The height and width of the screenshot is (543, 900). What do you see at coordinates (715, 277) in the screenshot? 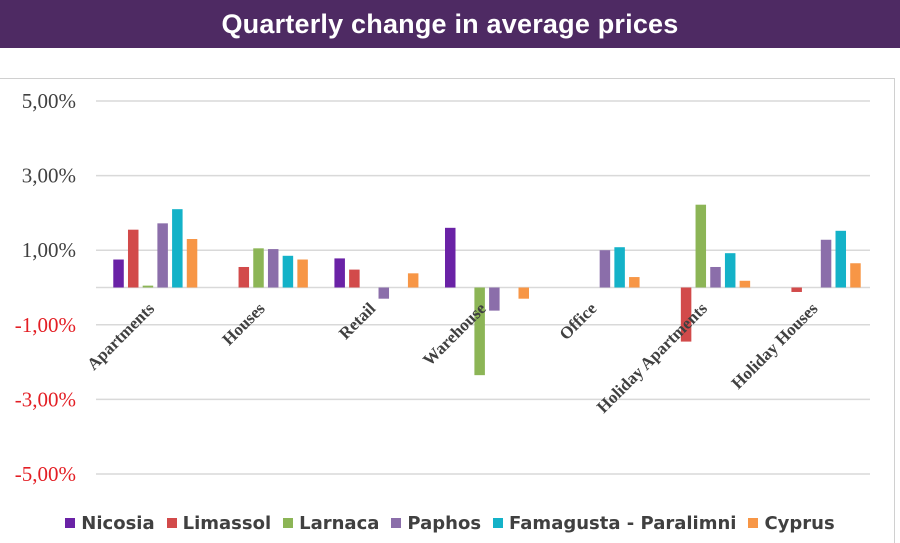
I see `bar-paphos-holiday-apartments` at bounding box center [715, 277].